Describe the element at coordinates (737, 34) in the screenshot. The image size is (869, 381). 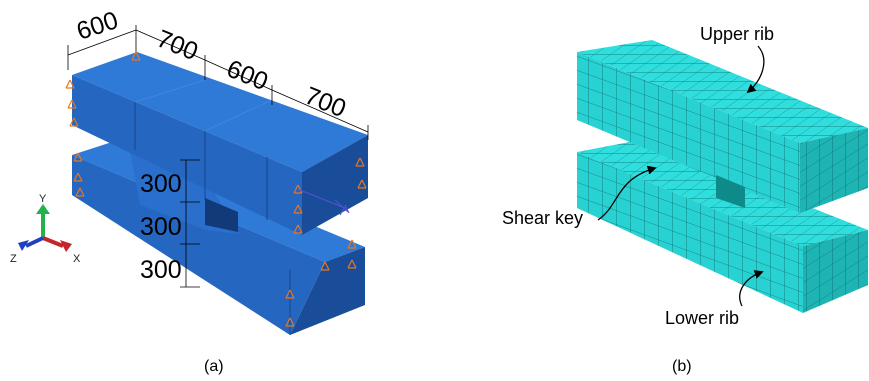
I see `label-upper-rib: Upper rib` at that location.